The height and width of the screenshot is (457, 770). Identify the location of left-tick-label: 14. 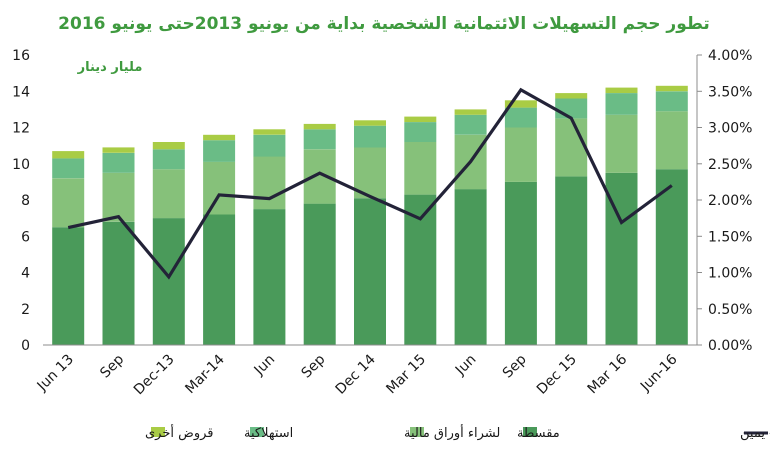
(21, 92).